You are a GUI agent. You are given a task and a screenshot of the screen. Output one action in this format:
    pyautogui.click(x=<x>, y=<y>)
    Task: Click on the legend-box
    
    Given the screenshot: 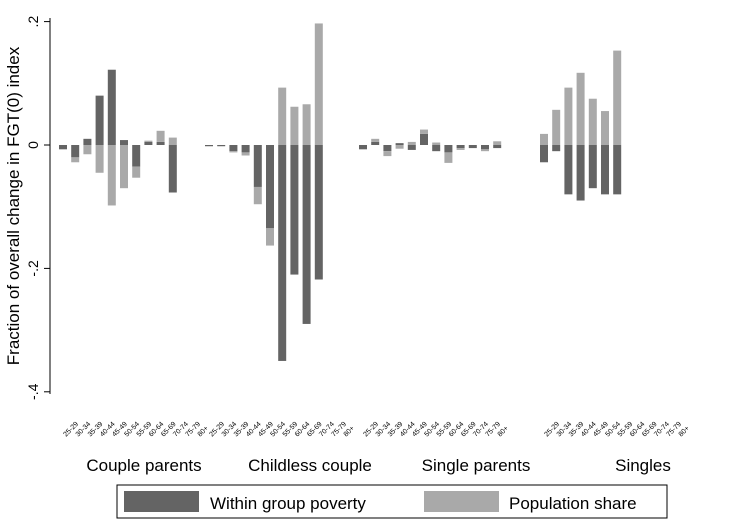 What is the action you would take?
    pyautogui.click(x=392, y=501)
    